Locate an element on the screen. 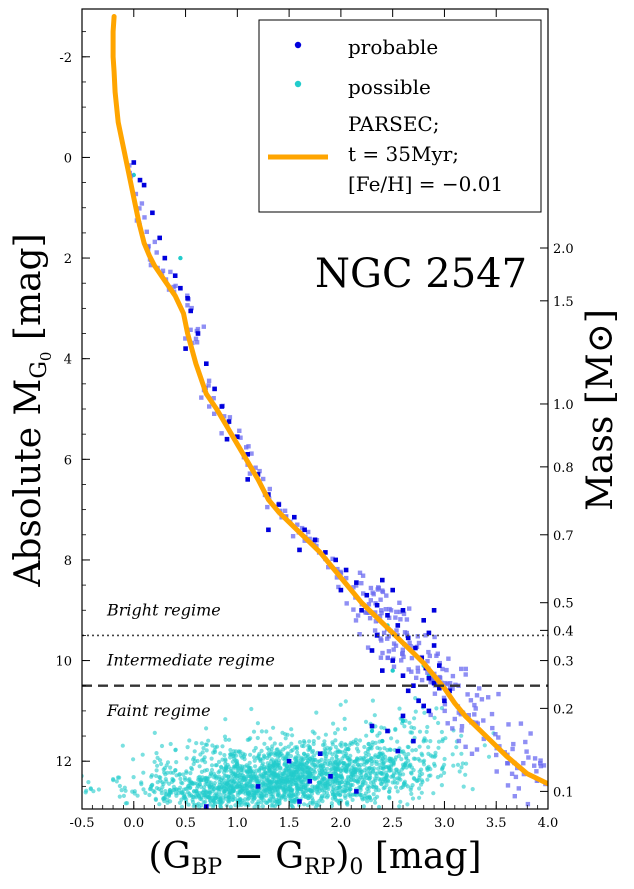 This screenshot has height=889, width=634. y-tick-label: 10 is located at coordinates (63, 662).